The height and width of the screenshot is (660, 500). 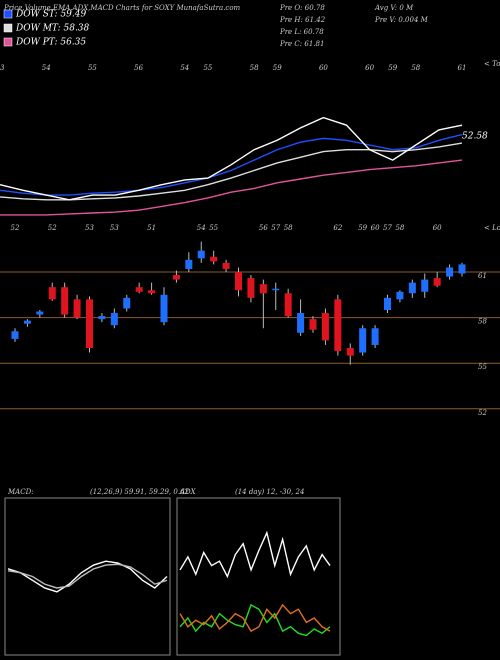 What do you see at coordinates (462, 68) in the screenshot?
I see `date-label: 61` at bounding box center [462, 68].